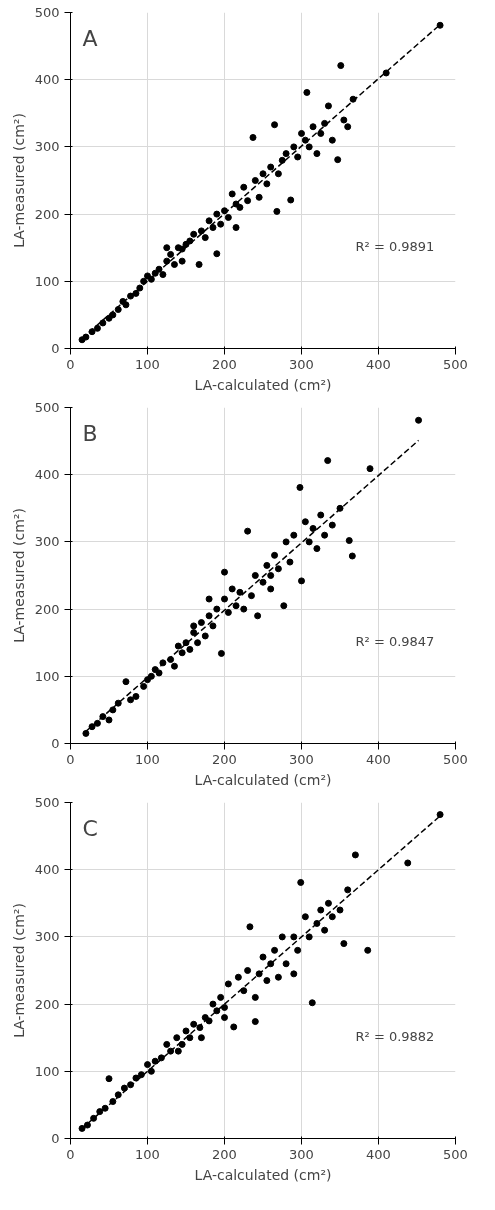 The width and height of the screenshot is (495, 1210). Describe the element at coordinates (90, 828) in the screenshot. I see `text: C` at that location.